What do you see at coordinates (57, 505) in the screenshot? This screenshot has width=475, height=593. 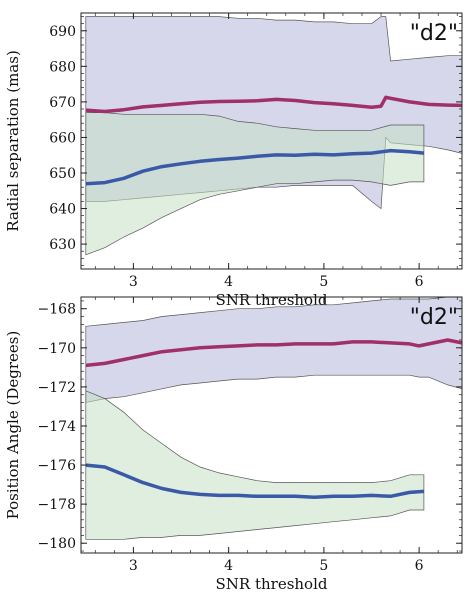 I see `y-tick-label: −178` at bounding box center [57, 505].